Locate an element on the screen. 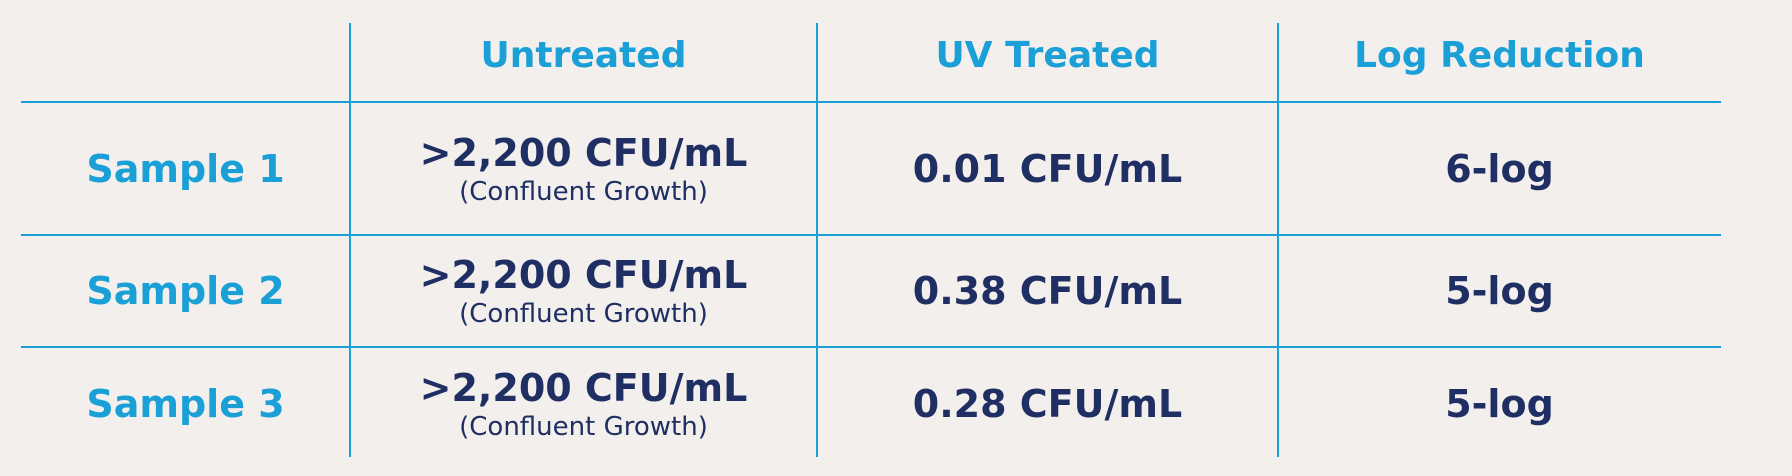  log-cell: 6-log is located at coordinates (1499, 168).